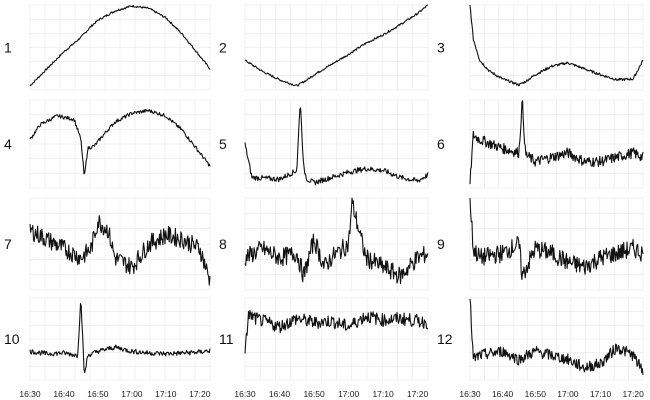 This screenshot has height=400, width=650. I want to click on panel-label: 11, so click(226, 339).